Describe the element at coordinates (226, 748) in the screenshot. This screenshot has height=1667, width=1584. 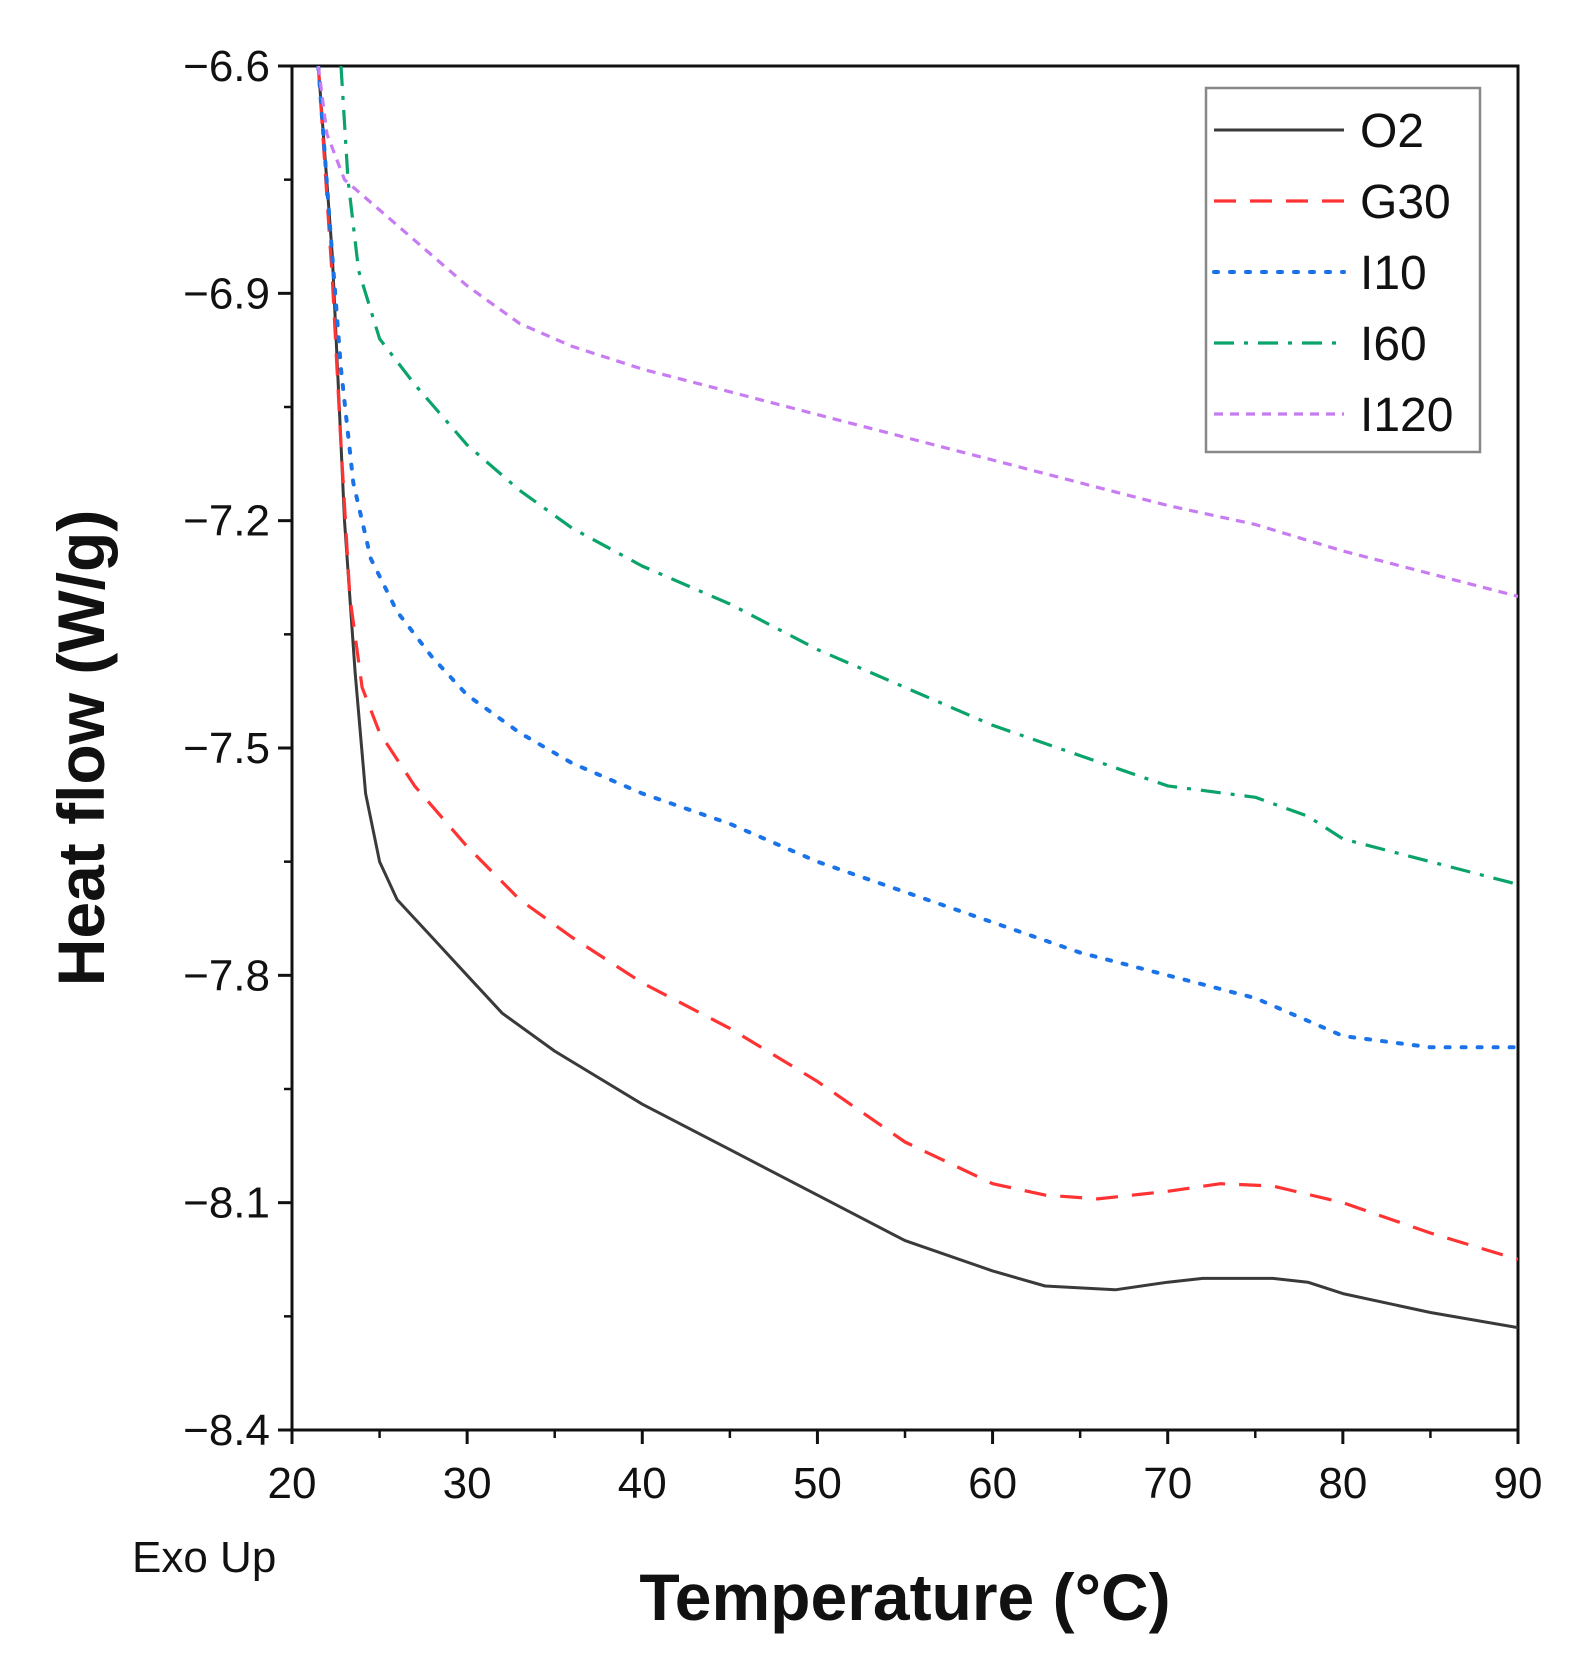
I see `y-tick-label: −7.5` at that location.